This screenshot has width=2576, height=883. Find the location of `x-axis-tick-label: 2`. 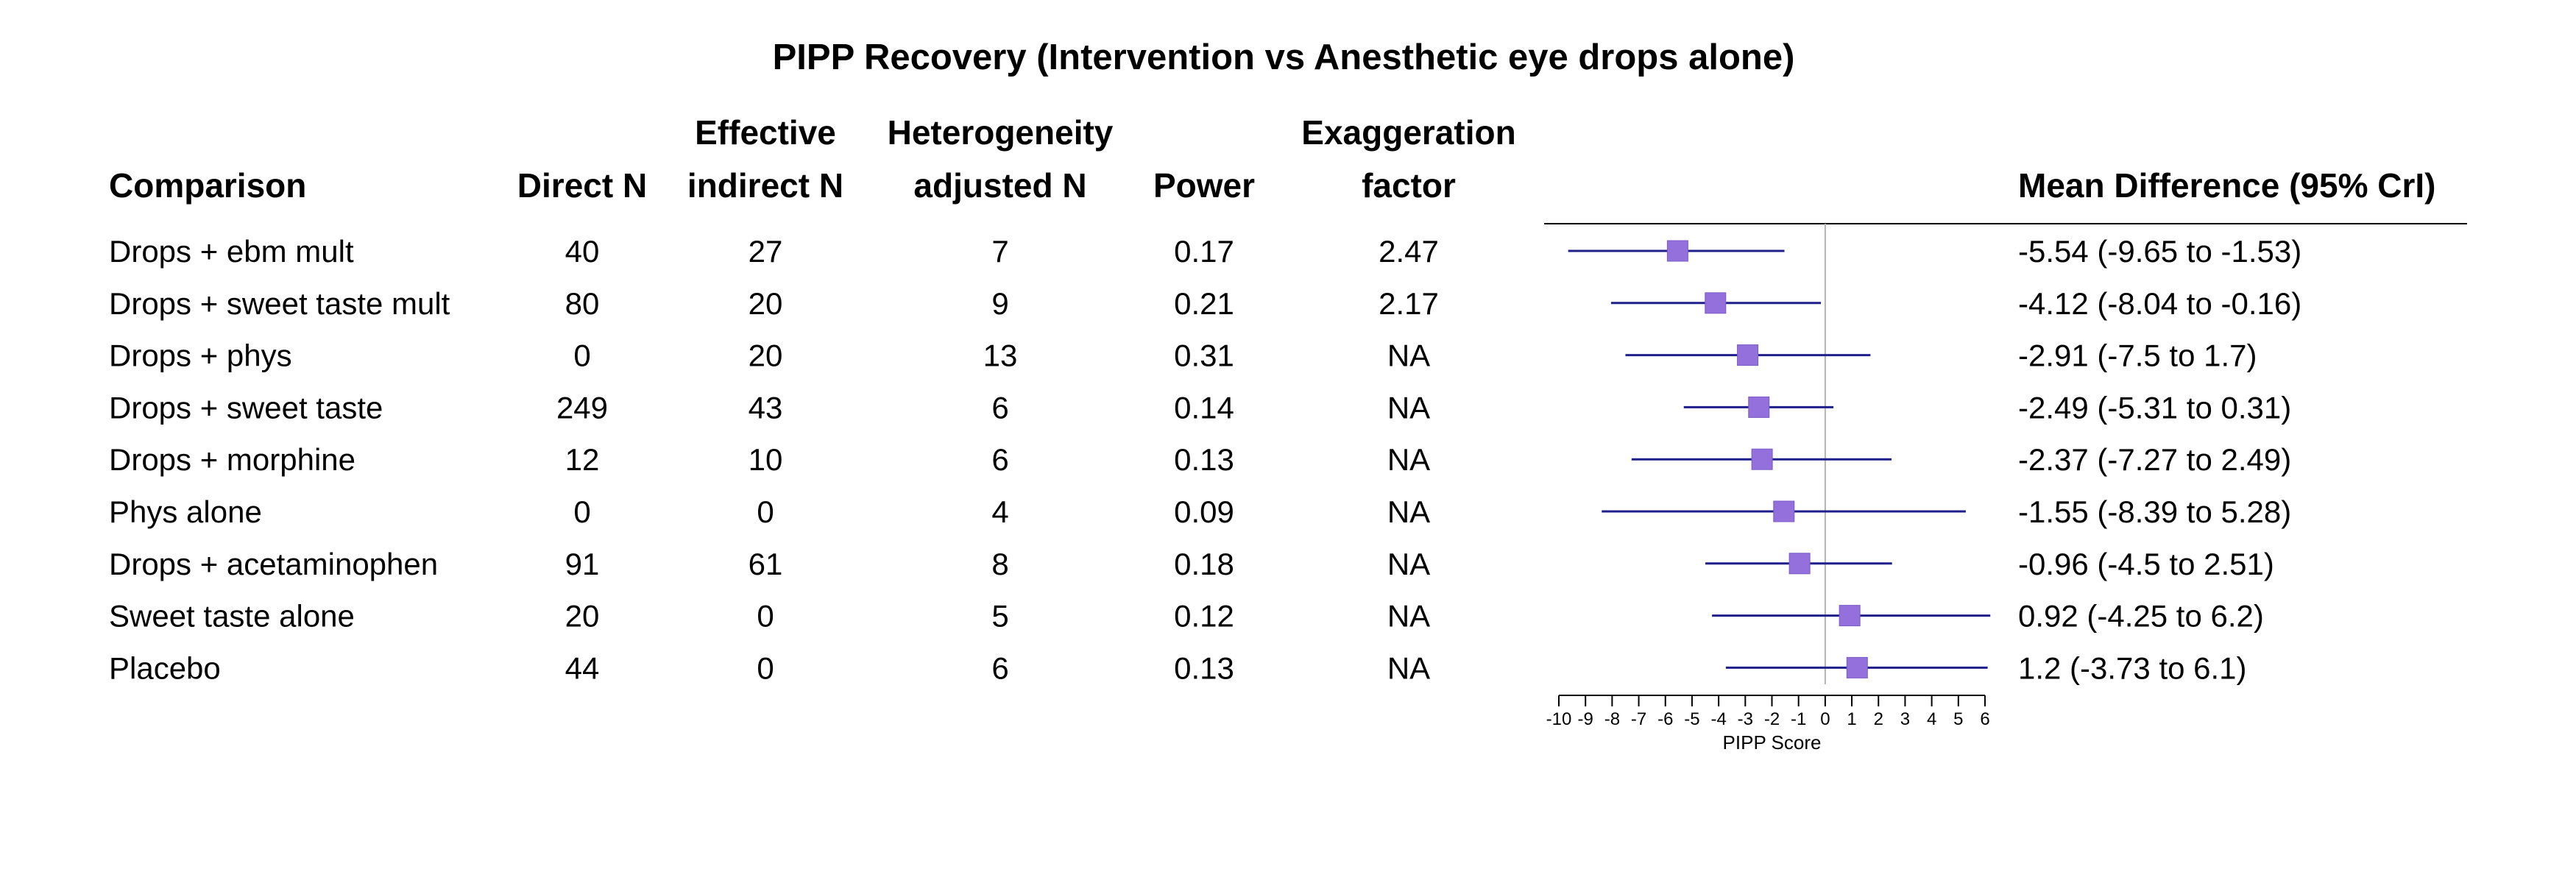

x-axis-tick-label: 2 is located at coordinates (1878, 719).